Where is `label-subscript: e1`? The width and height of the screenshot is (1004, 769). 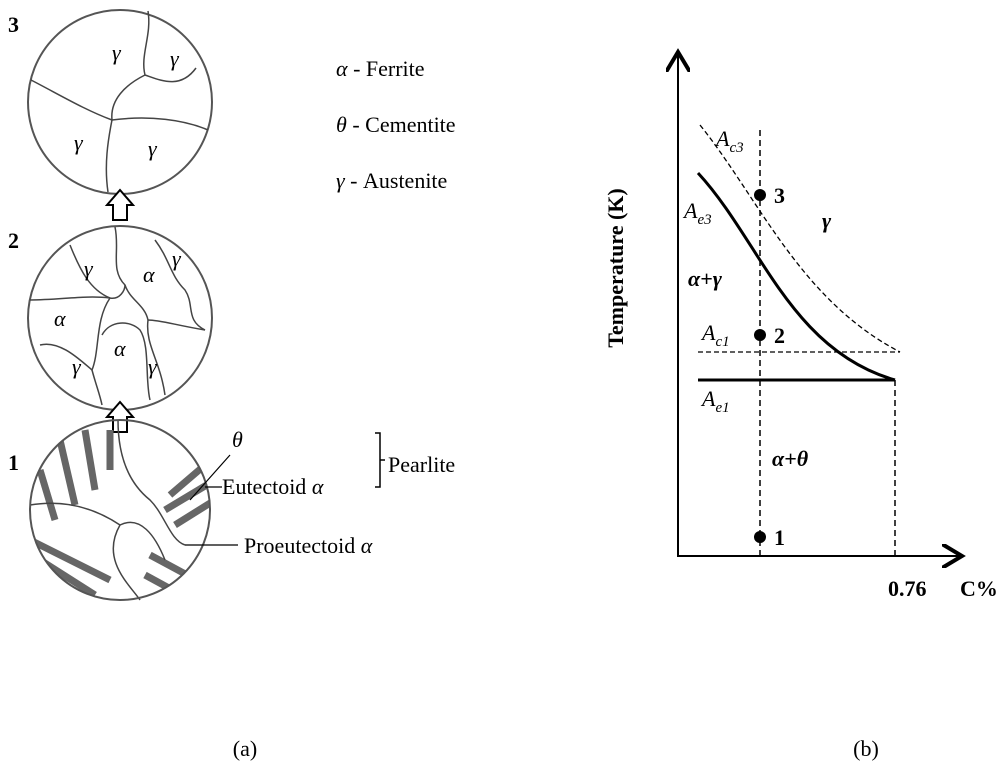 label-subscript: e1 is located at coordinates (722, 408).